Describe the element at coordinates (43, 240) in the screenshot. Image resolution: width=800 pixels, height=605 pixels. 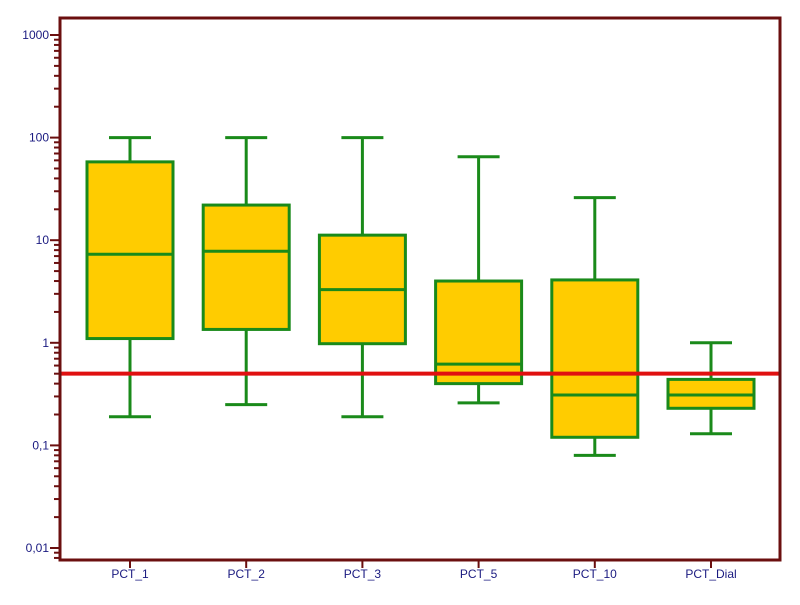
I see `y-tick-label: 10` at that location.